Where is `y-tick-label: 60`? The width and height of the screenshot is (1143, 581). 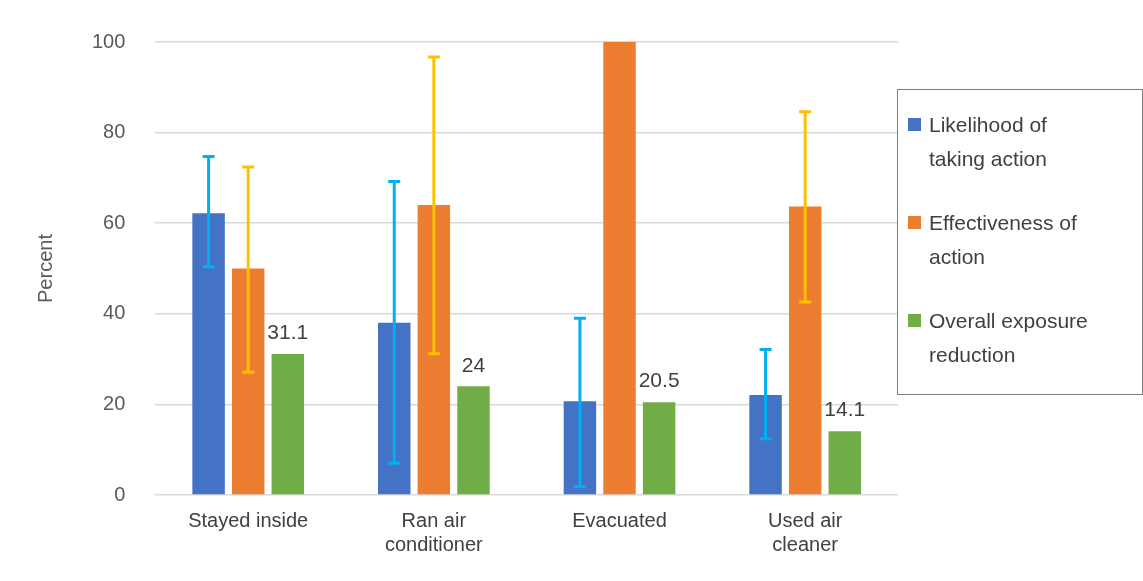
y-tick-label: 60 is located at coordinates (114, 221).